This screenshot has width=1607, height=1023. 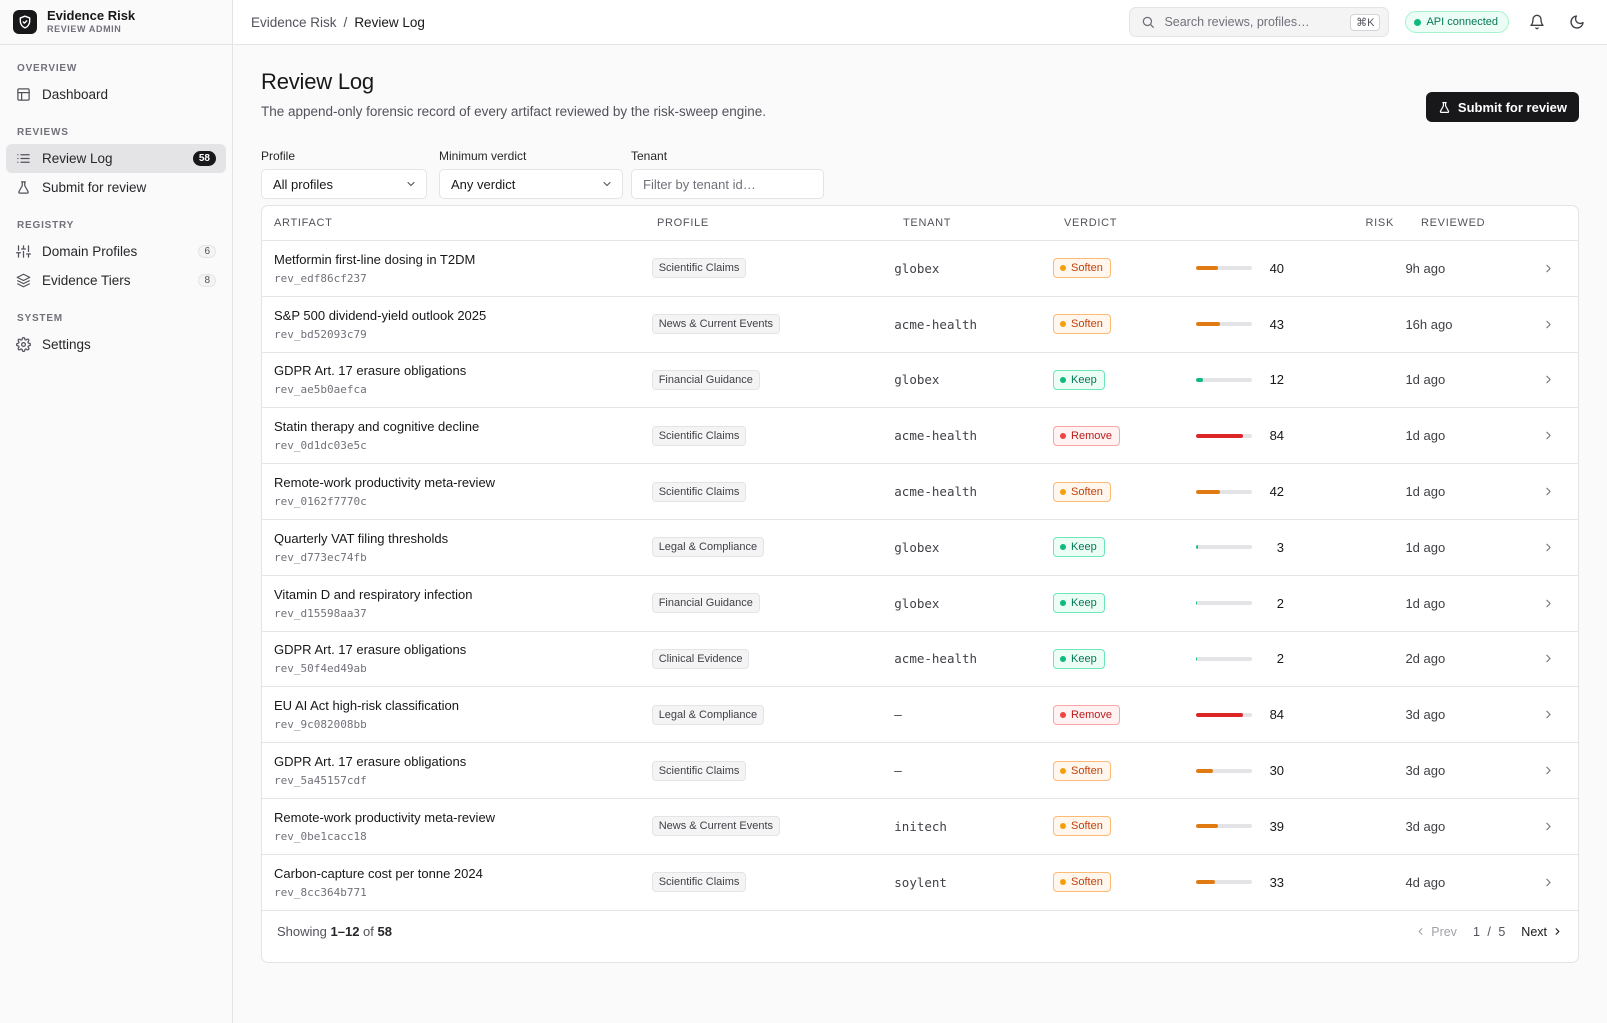 What do you see at coordinates (708, 714) in the screenshot?
I see `profile-tag: Legal & Compliance` at bounding box center [708, 714].